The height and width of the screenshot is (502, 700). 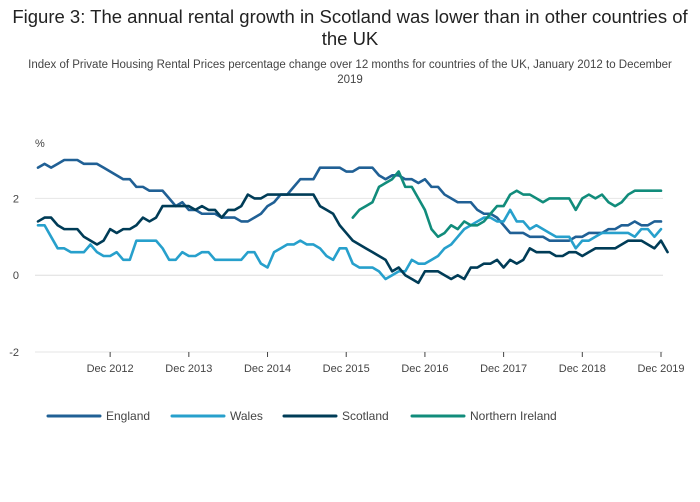 What do you see at coordinates (216, 416) in the screenshot?
I see `legend-item: Wales` at bounding box center [216, 416].